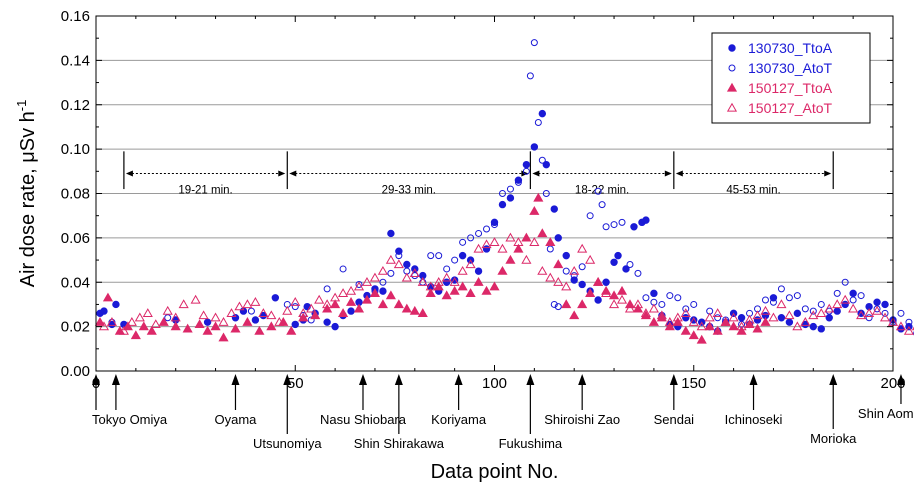 Image resolution: width=914 pixels, height=490 pixels. Describe the element at coordinates (790, 48) in the screenshot. I see `legend-label: 130730_TtoA` at that location.